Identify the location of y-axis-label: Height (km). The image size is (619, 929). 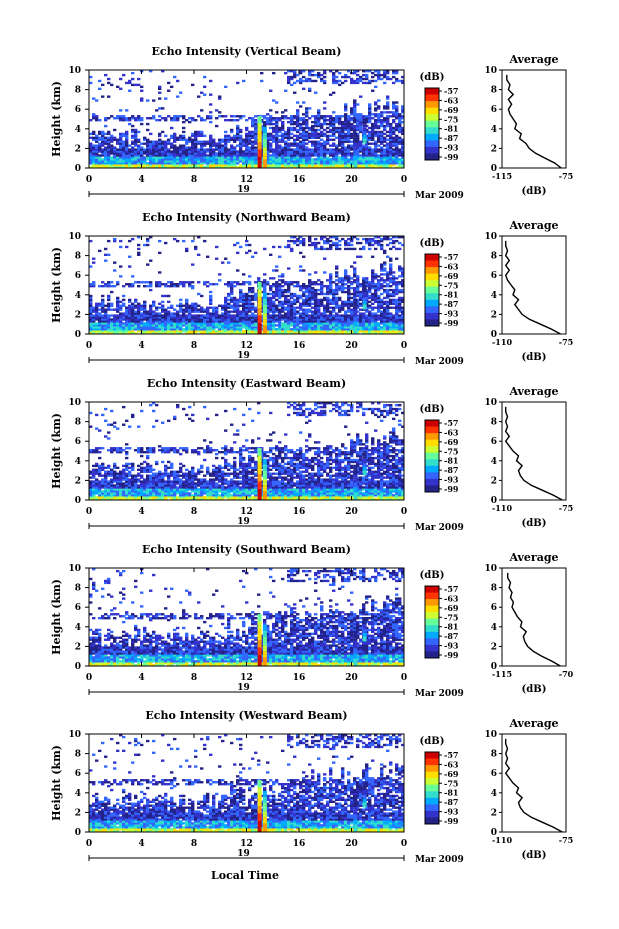
(56, 119).